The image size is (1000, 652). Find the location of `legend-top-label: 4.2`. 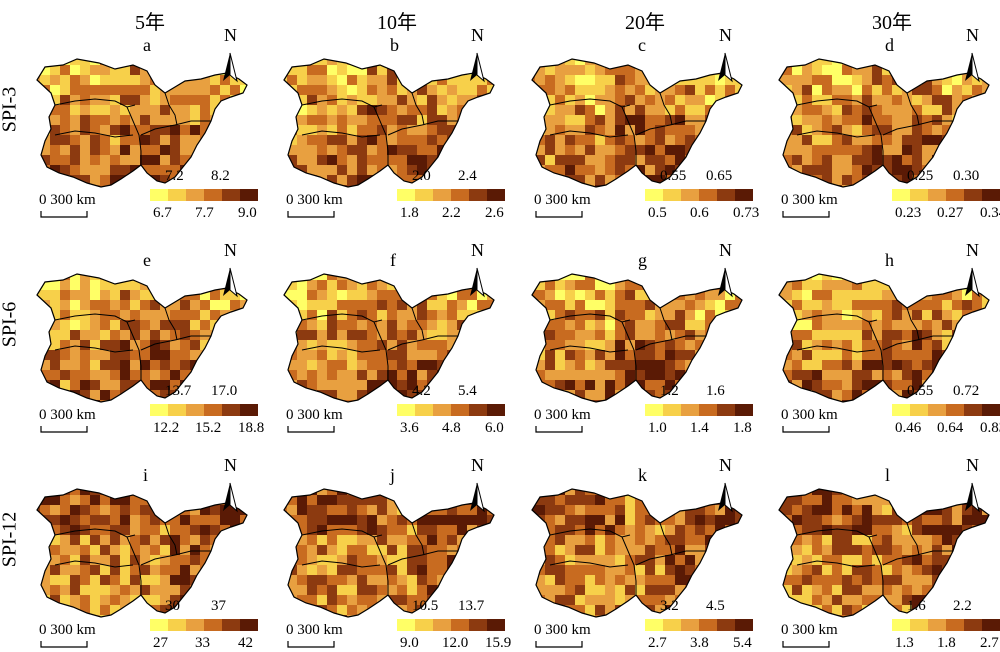

legend-top-label: 4.2 is located at coordinates (421, 391).